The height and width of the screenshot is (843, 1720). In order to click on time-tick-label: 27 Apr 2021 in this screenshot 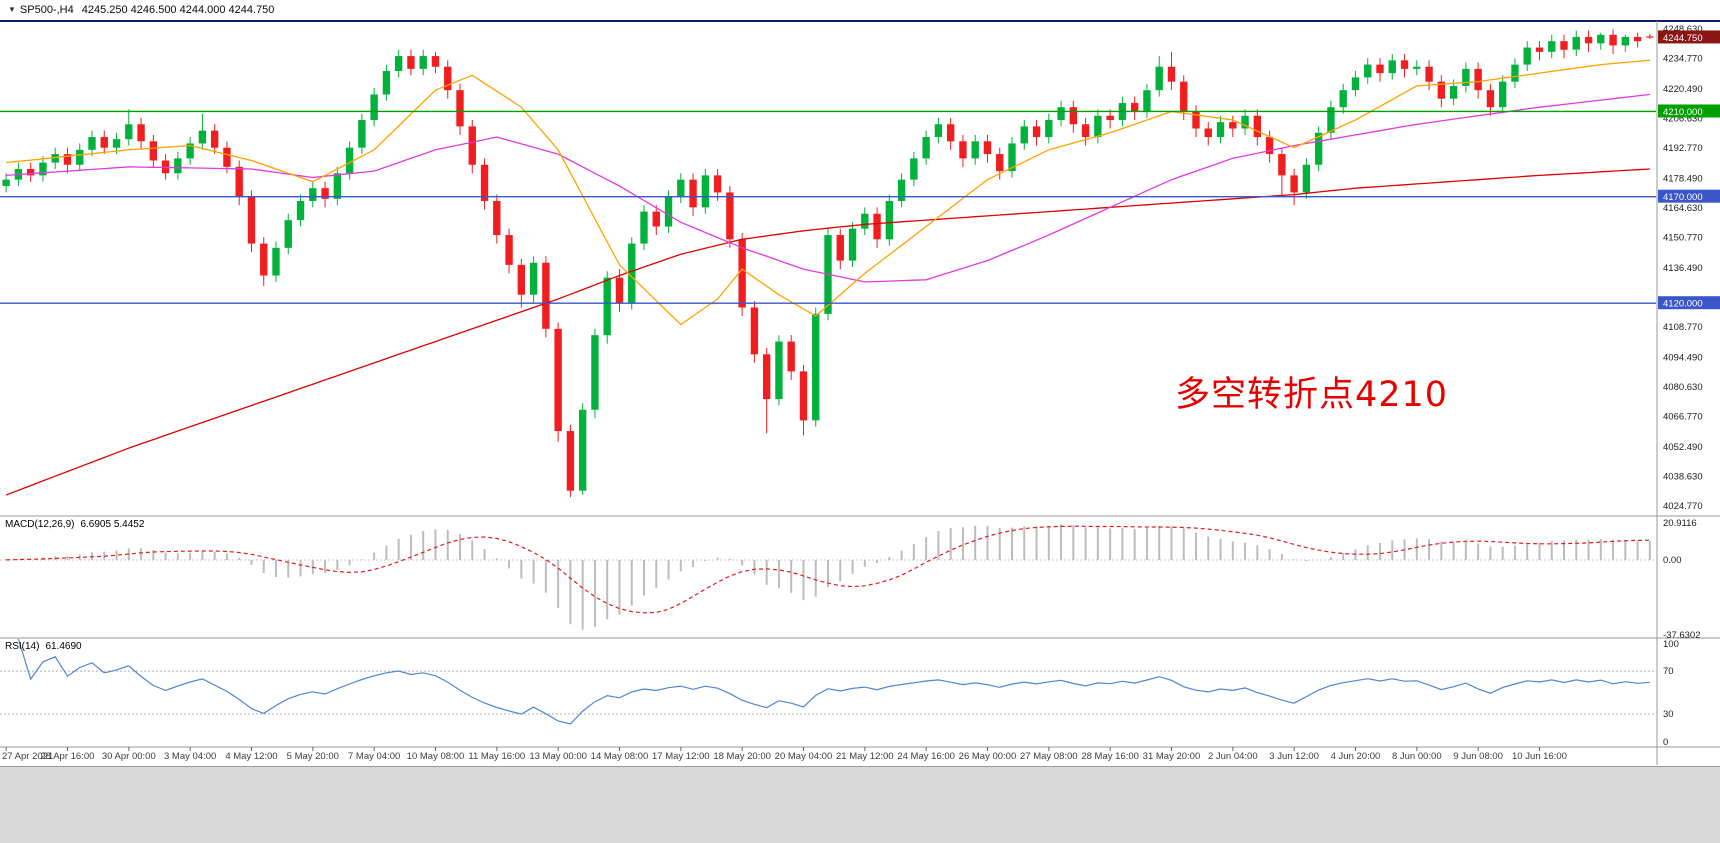, I will do `click(27, 756)`.